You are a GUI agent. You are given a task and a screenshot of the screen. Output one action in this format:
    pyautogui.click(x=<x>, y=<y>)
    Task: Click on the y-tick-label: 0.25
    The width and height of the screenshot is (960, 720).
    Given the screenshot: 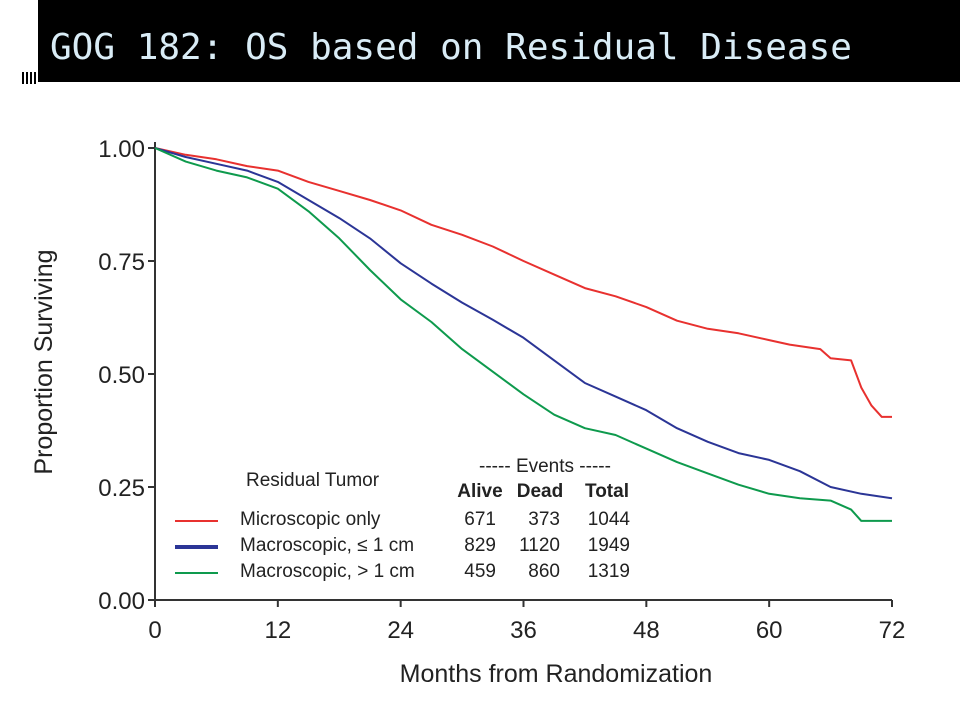 What is the action you would take?
    pyautogui.click(x=121, y=488)
    